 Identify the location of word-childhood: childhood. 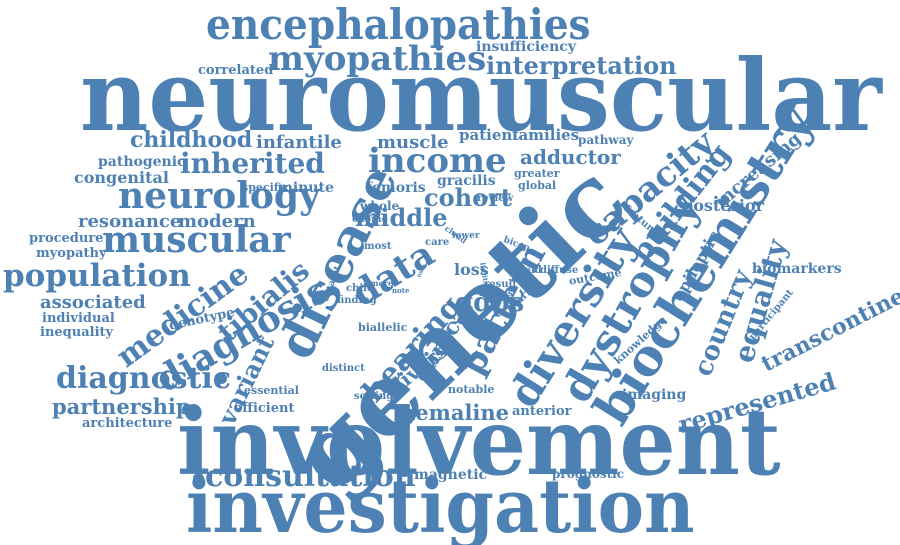
(191, 140).